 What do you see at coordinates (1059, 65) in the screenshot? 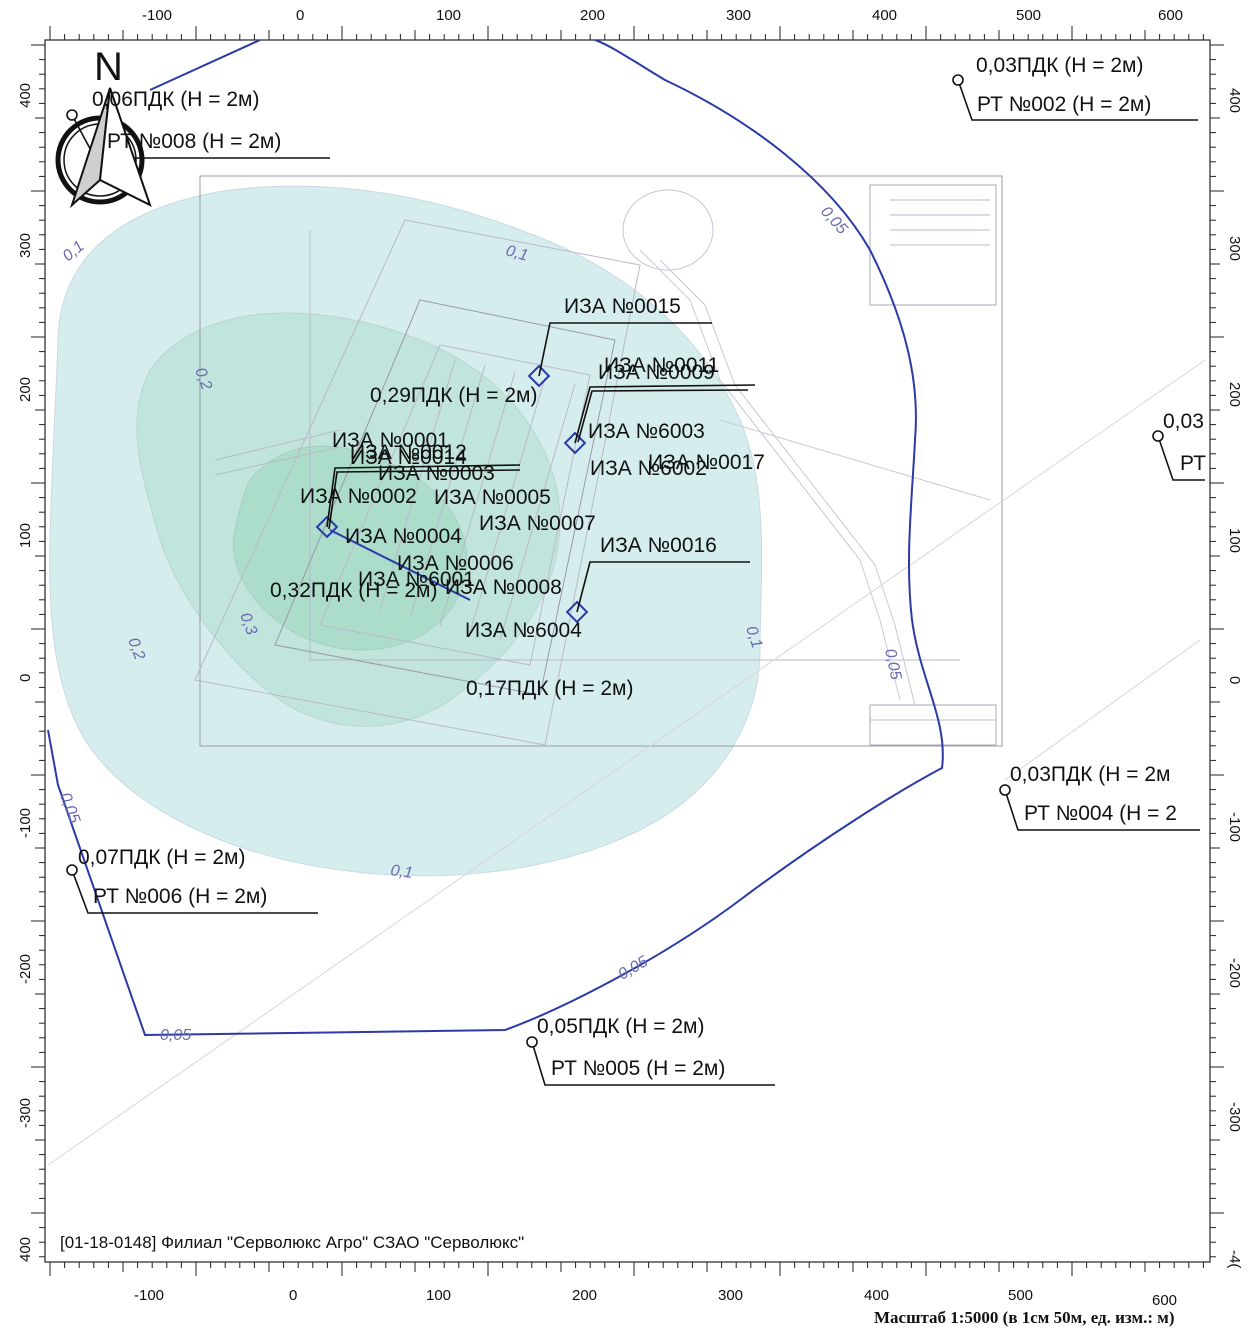
I see `receptor-value: 0,03ПДК (Н = 2м)` at bounding box center [1059, 65].